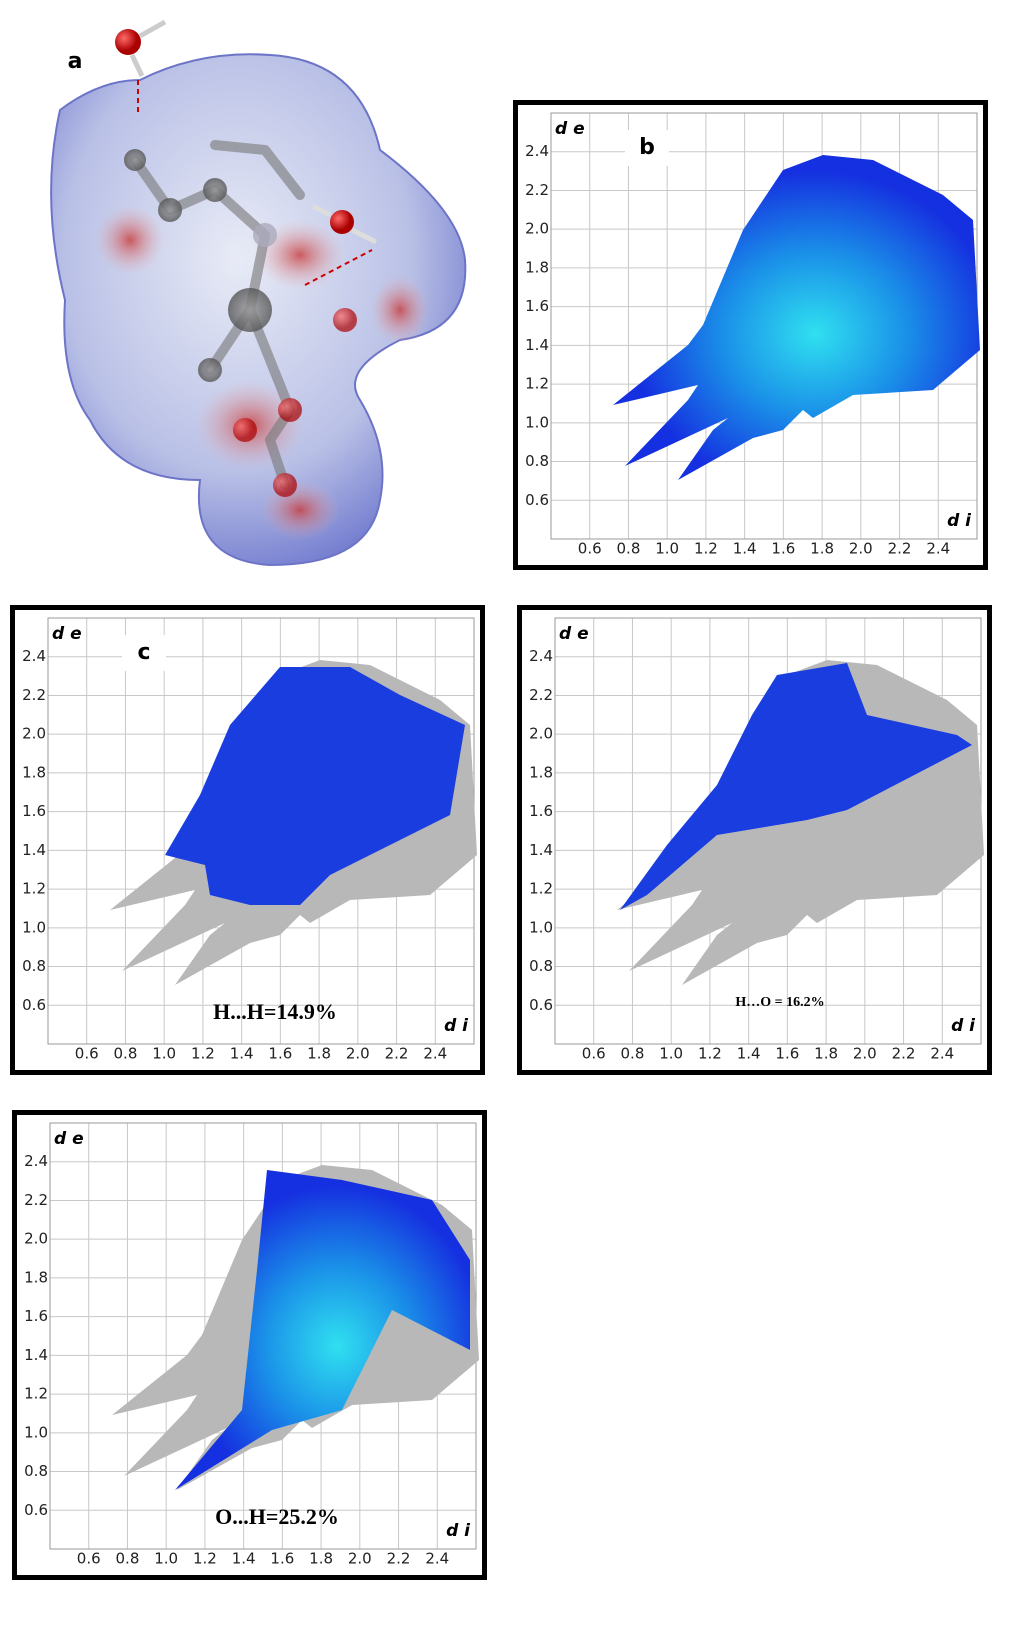 The width and height of the screenshot is (1016, 1625). I want to click on panel-label: a, so click(75, 61).